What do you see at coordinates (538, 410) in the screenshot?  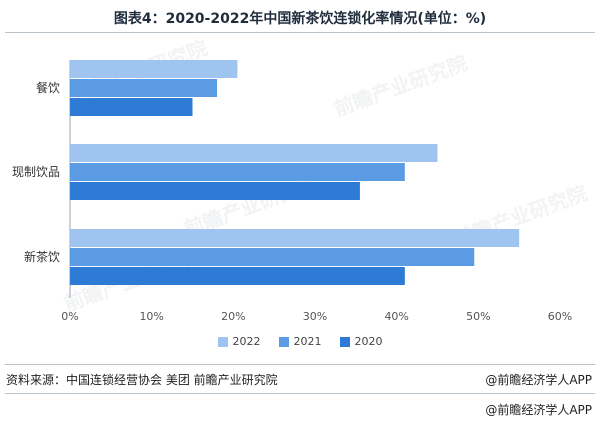 I see `brand-label-bottom: @前瞻经济学人APP` at bounding box center [538, 410].